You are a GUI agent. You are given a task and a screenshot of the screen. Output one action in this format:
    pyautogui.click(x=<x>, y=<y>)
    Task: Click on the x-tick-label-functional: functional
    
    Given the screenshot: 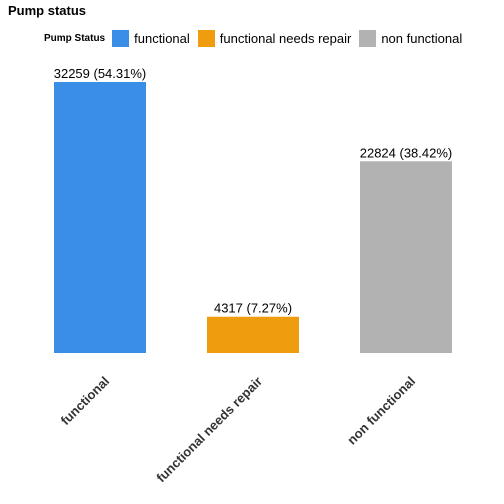 What is the action you would take?
    pyautogui.click(x=85, y=401)
    